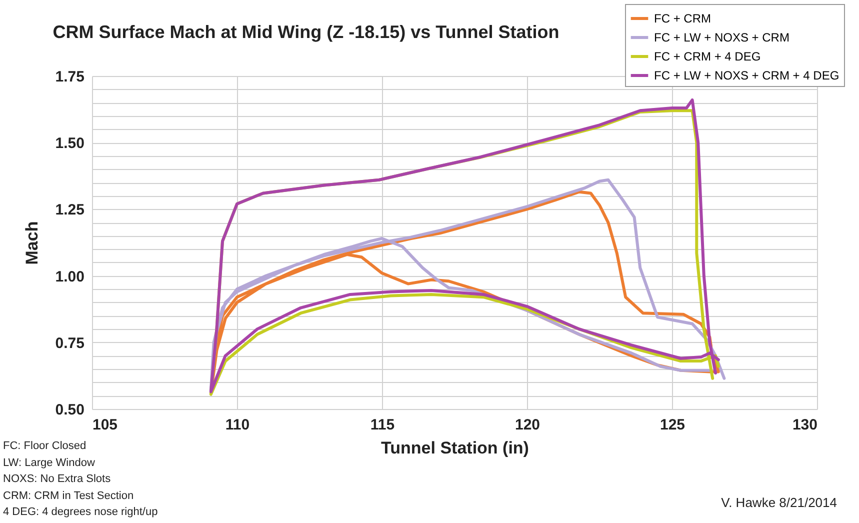  I want to click on text: CRM: CRM in Test Section, so click(69, 496).